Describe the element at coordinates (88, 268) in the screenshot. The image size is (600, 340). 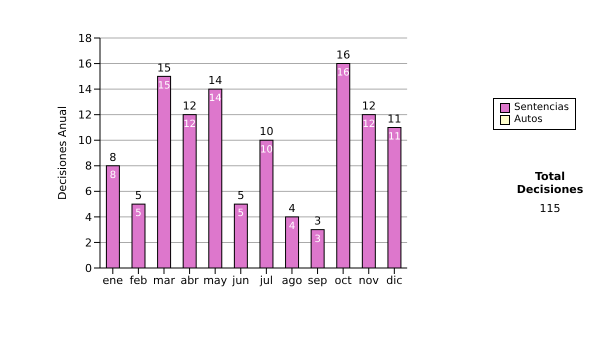
I see `y-tick-label: 0` at that location.